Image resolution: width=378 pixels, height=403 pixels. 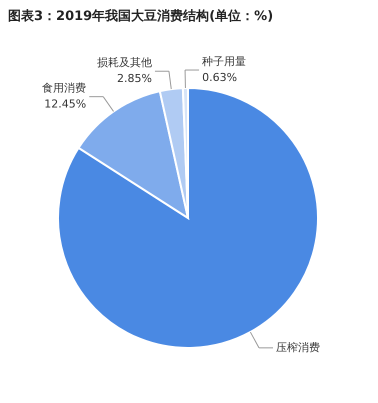 I want to click on data-label: 12.45%, so click(x=65, y=104).